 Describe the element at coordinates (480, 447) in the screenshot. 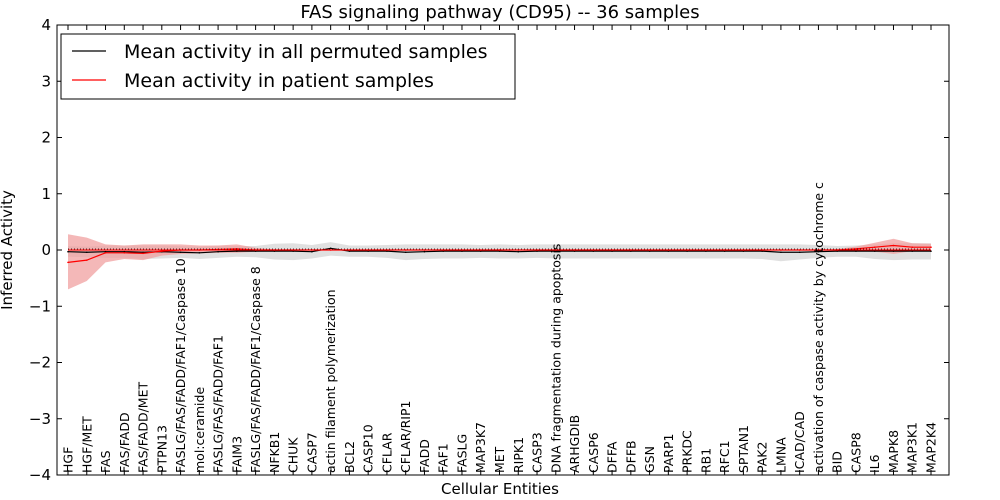

I see `x-tick-label: MAP3K7` at that location.